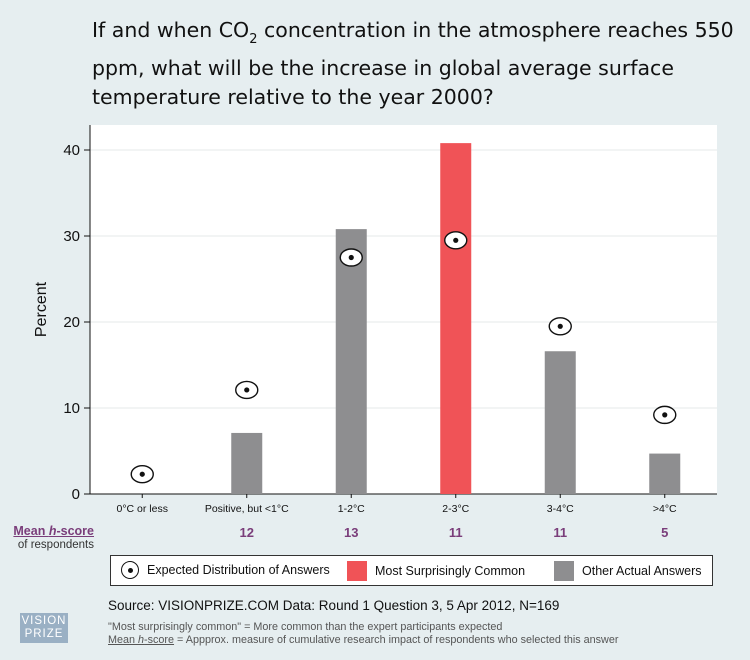 The width and height of the screenshot is (750, 660). I want to click on x-tick-label: >4°C, so click(665, 509).